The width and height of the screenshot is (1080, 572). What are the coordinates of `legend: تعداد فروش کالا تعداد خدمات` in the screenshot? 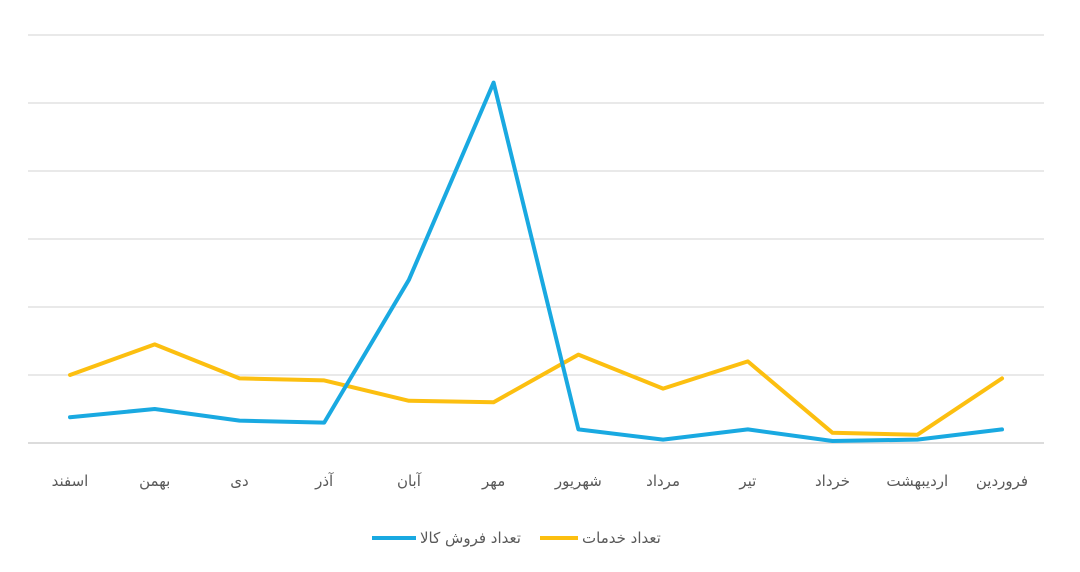 It's located at (516, 538).